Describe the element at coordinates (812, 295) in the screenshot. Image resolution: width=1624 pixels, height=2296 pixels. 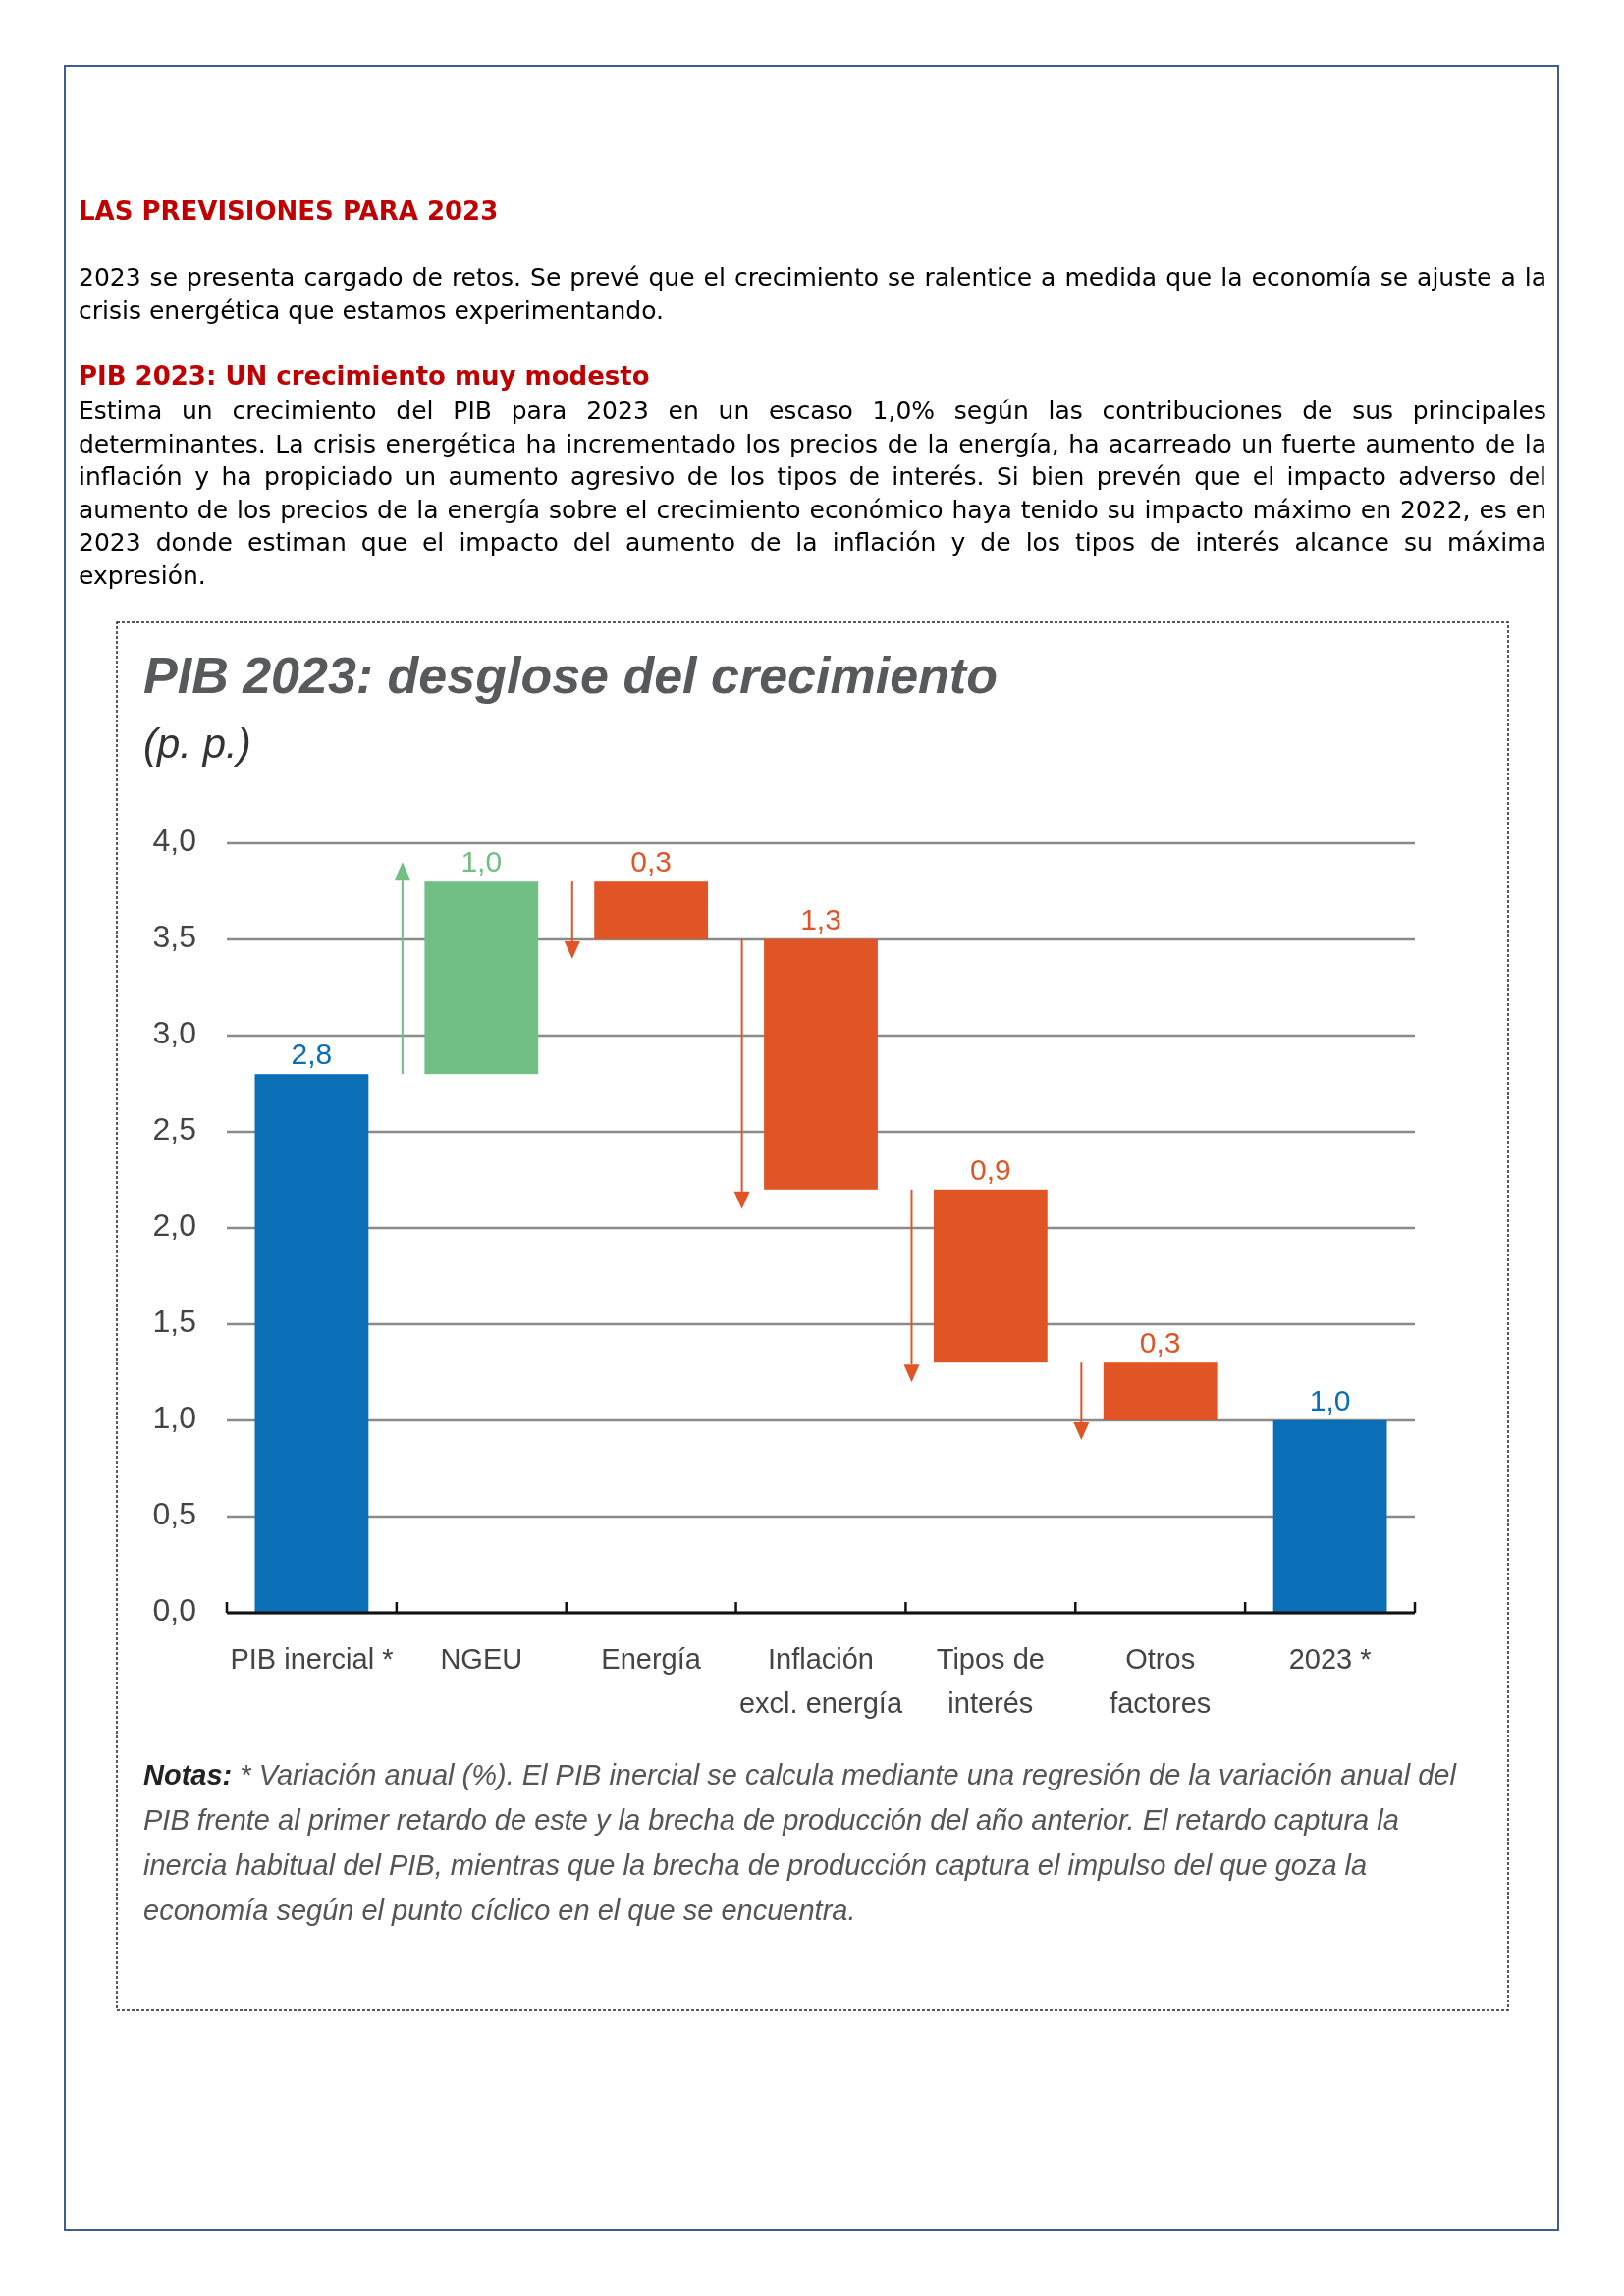
I see `text: 2023 se presenta cargado de retos. Se prevé que el crecimiento se ralentice a medida que la economía se ajuste a la crisis energética que estamos experimentando.` at that location.